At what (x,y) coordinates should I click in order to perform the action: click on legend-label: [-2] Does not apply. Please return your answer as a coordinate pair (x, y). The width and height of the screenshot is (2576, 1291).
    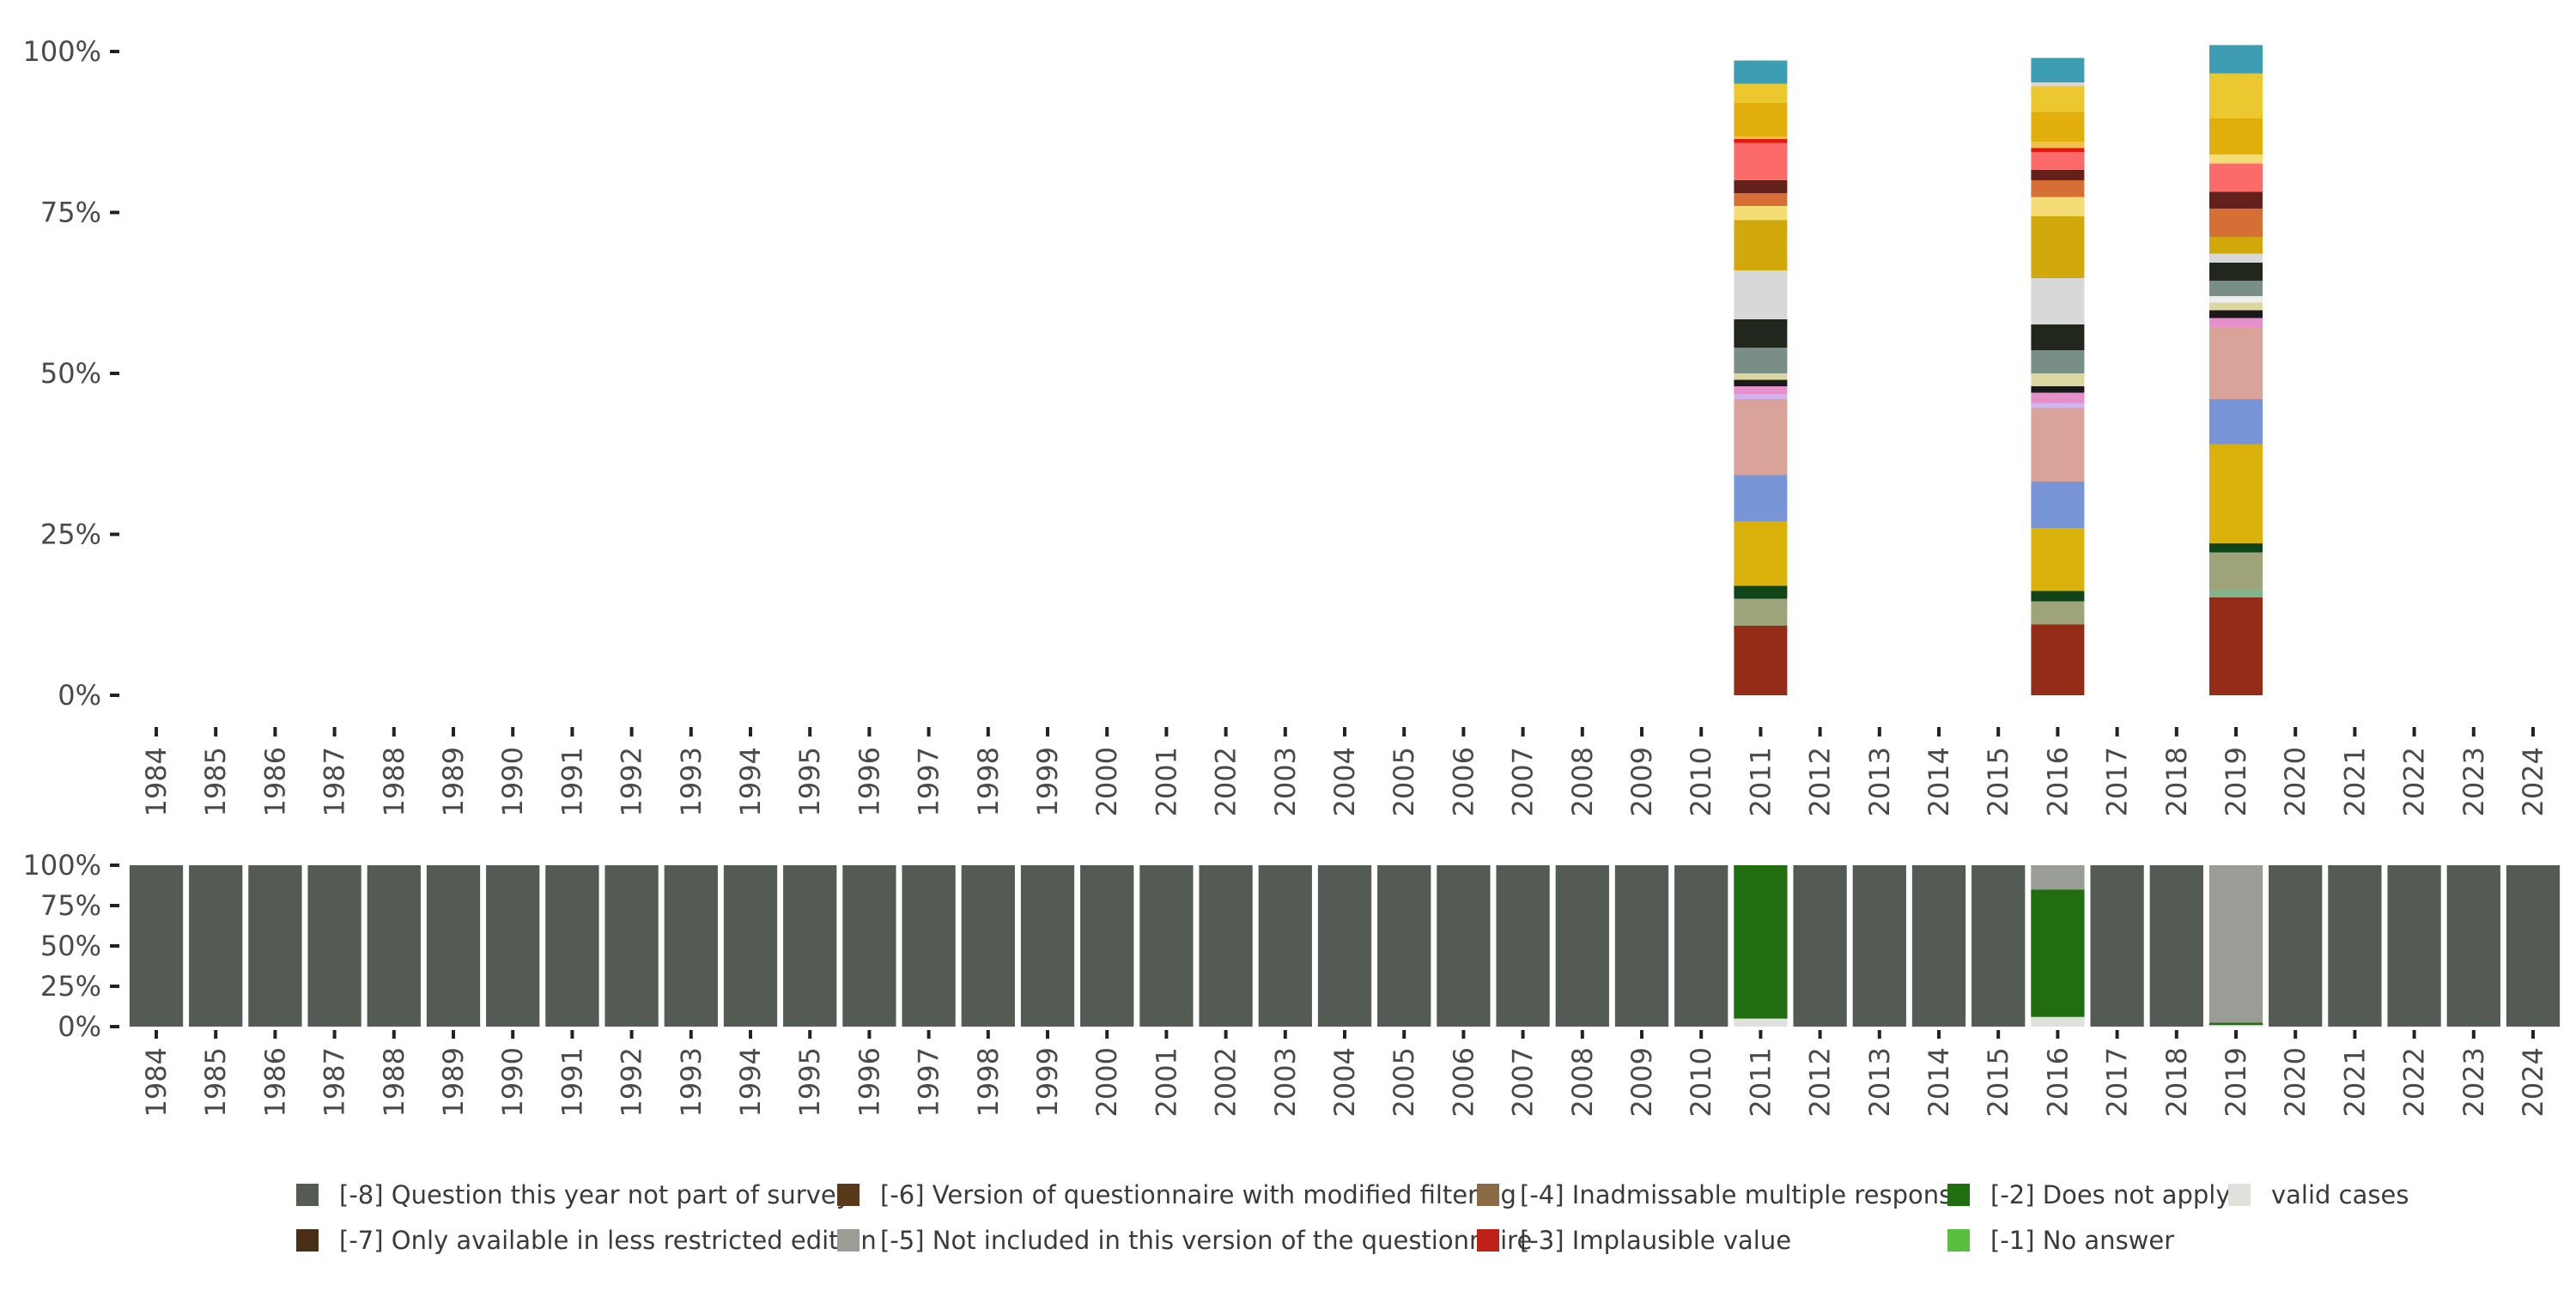
    Looking at the image, I should click on (2111, 1195).